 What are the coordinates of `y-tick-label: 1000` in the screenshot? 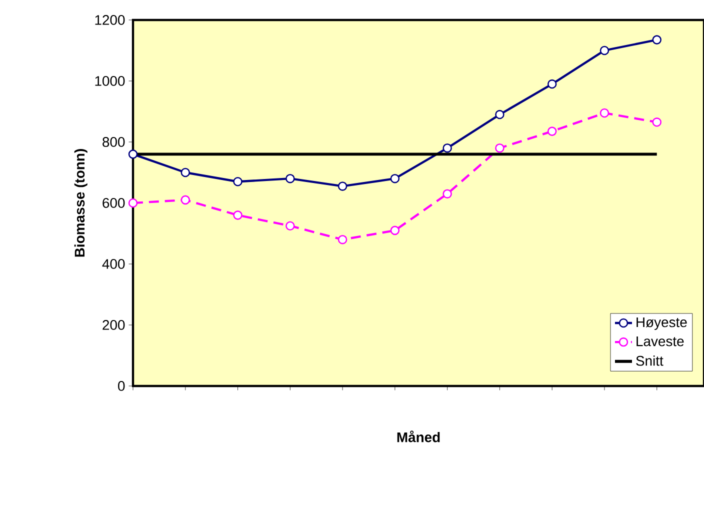 It's located at (110, 81).